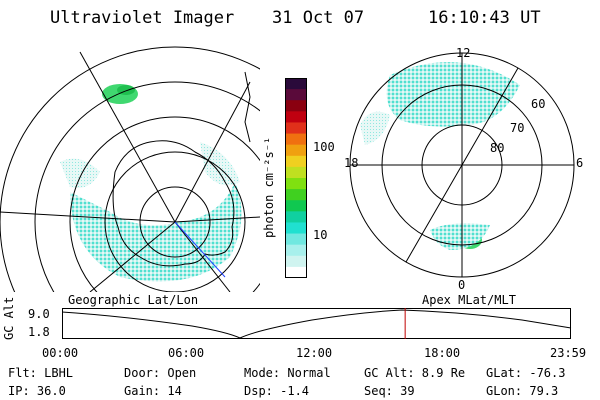 Image resolution: width=600 pixels, height=400 pixels. Describe the element at coordinates (247, 107) in the screenshot. I see `coastline-fragment` at that location.